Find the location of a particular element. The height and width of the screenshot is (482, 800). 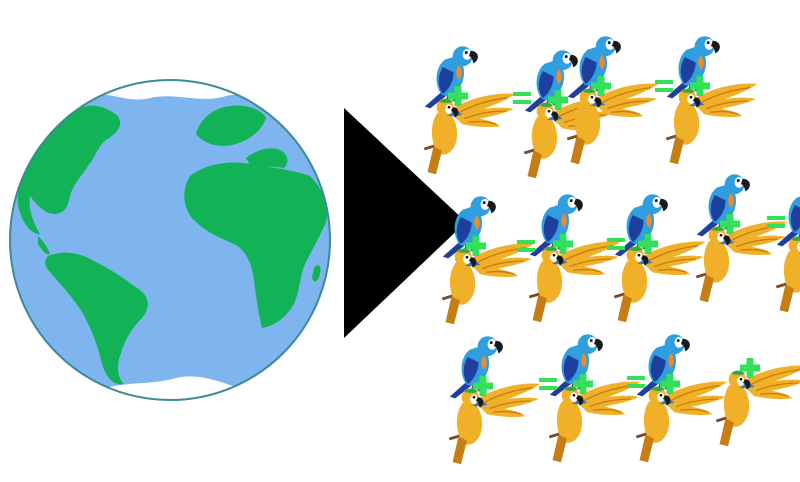

continent-africa is located at coordinates (256, 245).